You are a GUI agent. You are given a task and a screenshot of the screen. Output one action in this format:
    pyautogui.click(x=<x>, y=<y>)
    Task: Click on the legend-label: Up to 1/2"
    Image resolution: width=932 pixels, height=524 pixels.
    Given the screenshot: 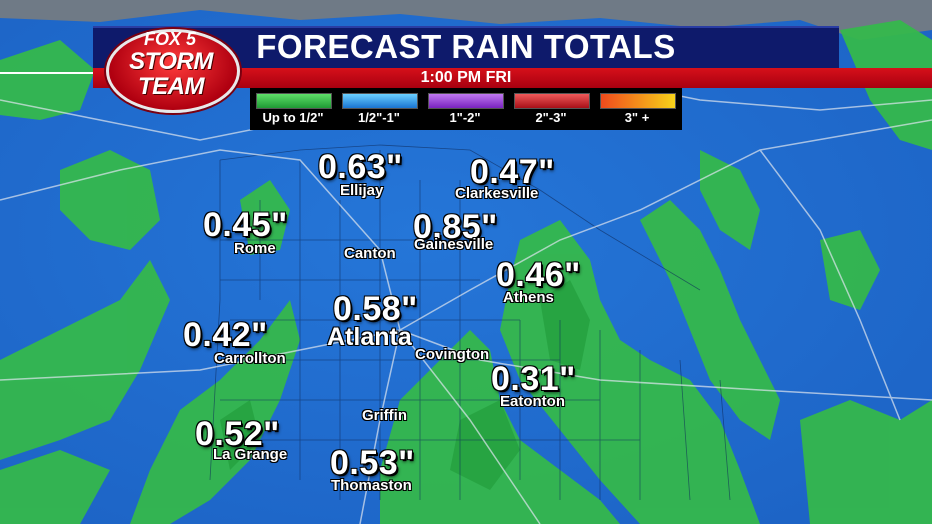 What is the action you would take?
    pyautogui.click(x=293, y=117)
    